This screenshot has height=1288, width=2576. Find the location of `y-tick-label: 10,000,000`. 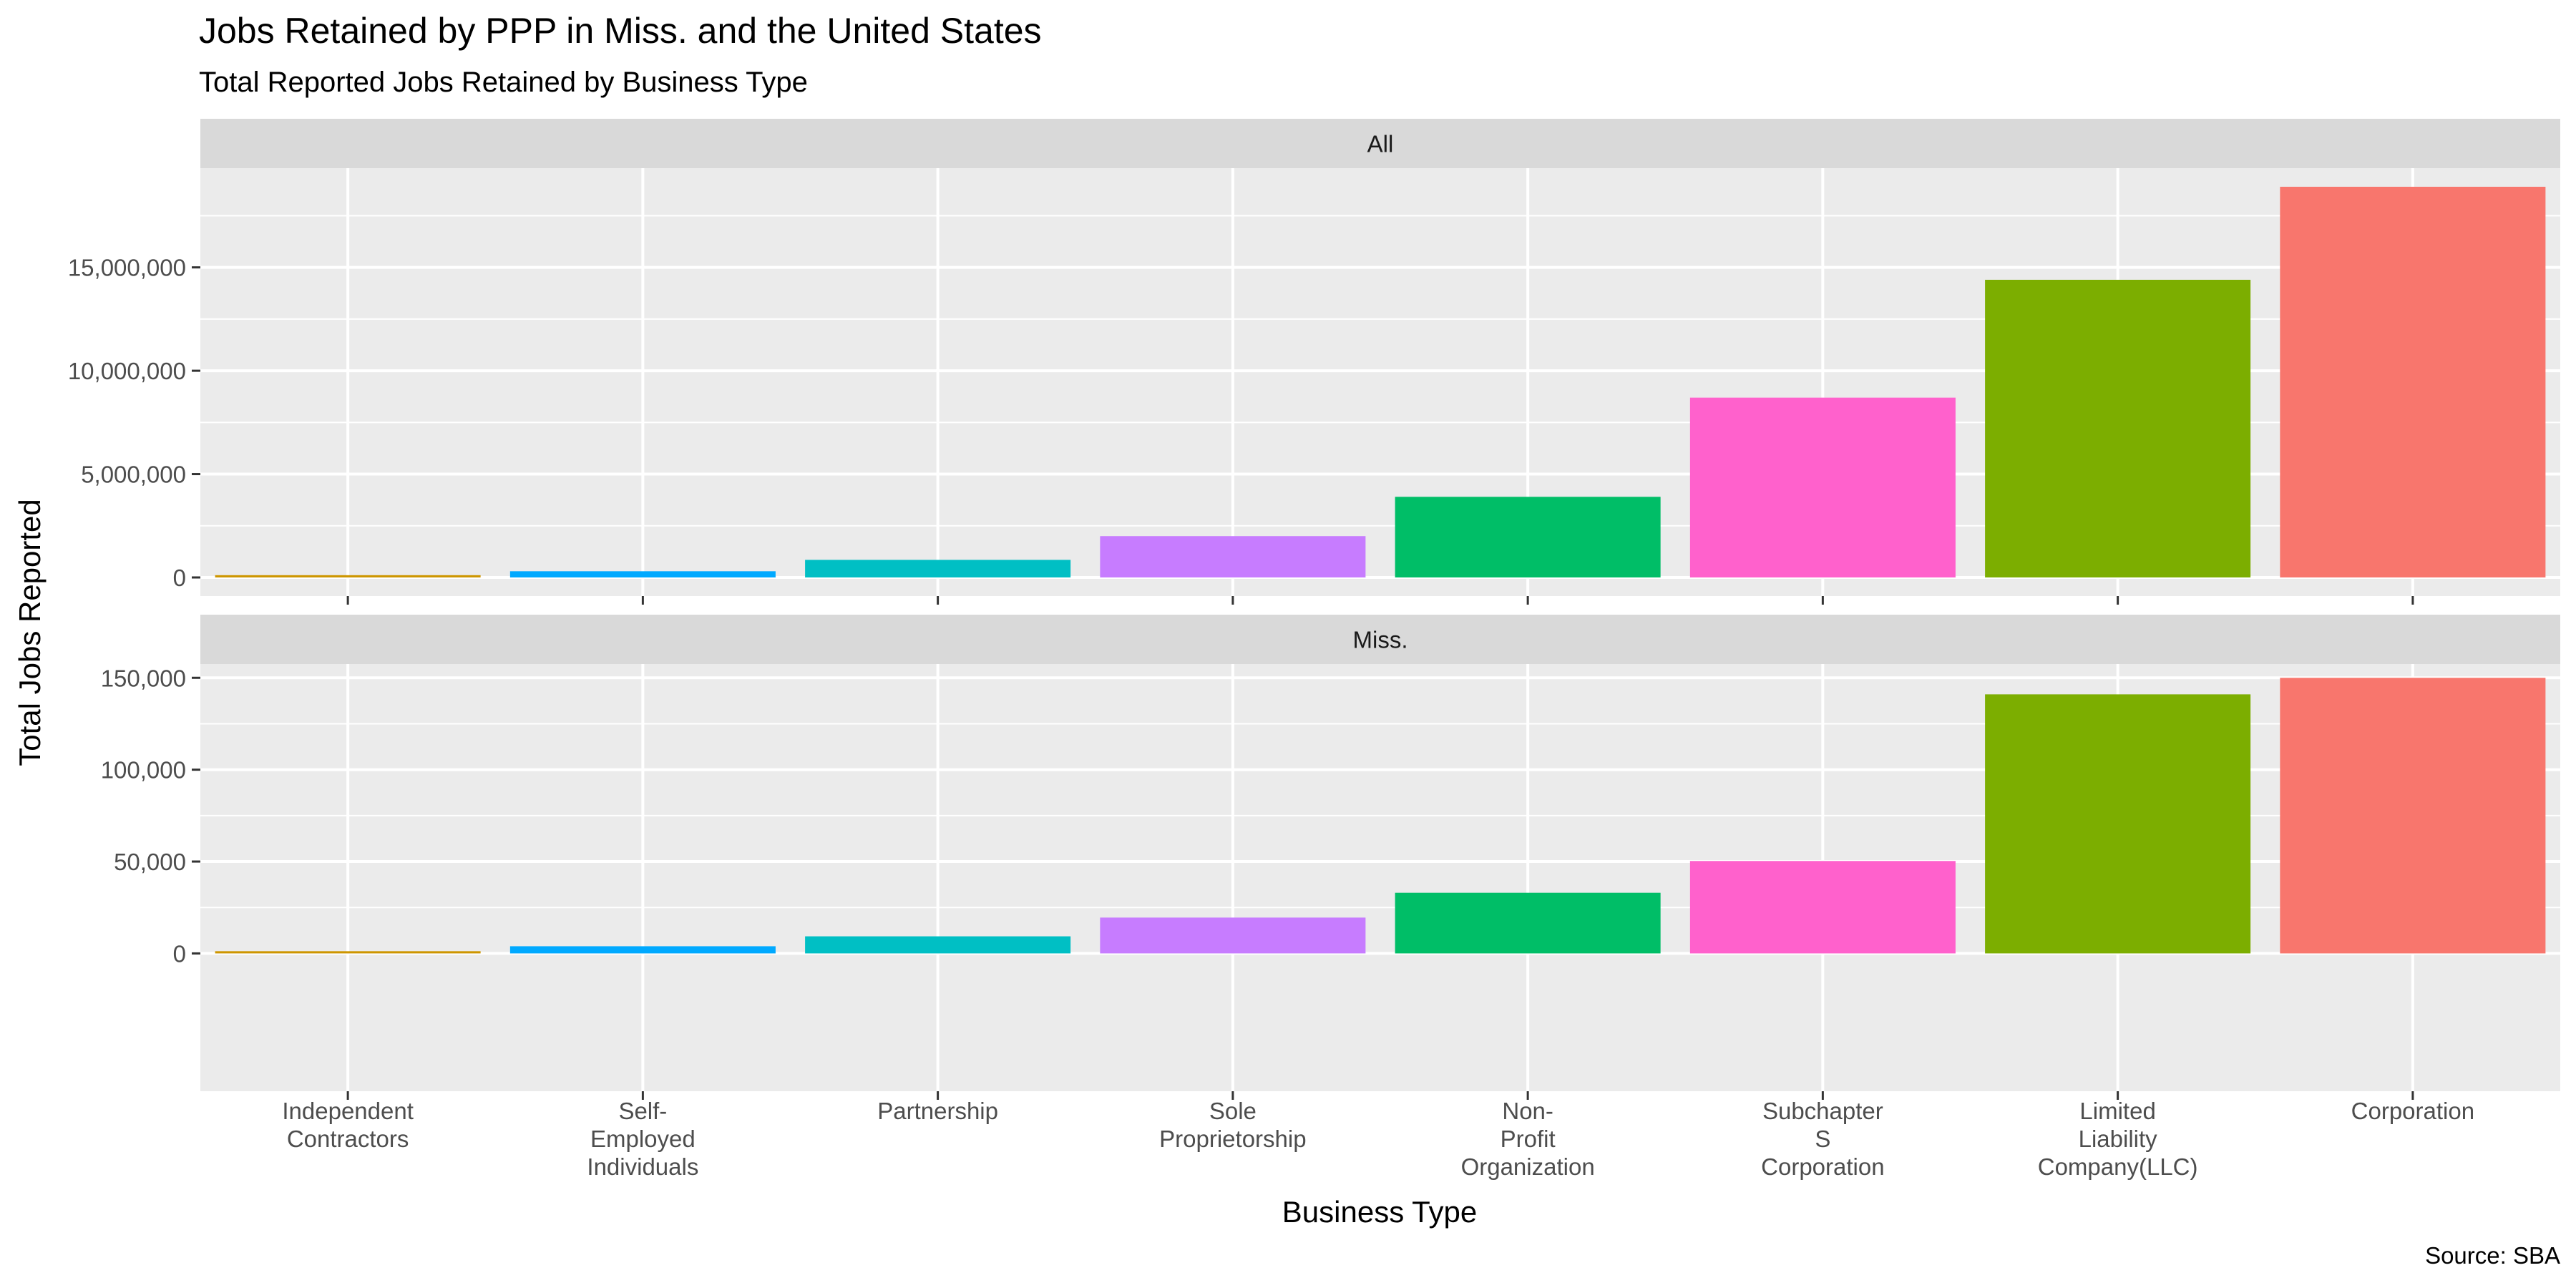

y-tick-label: 10,000,000 is located at coordinates (127, 371).